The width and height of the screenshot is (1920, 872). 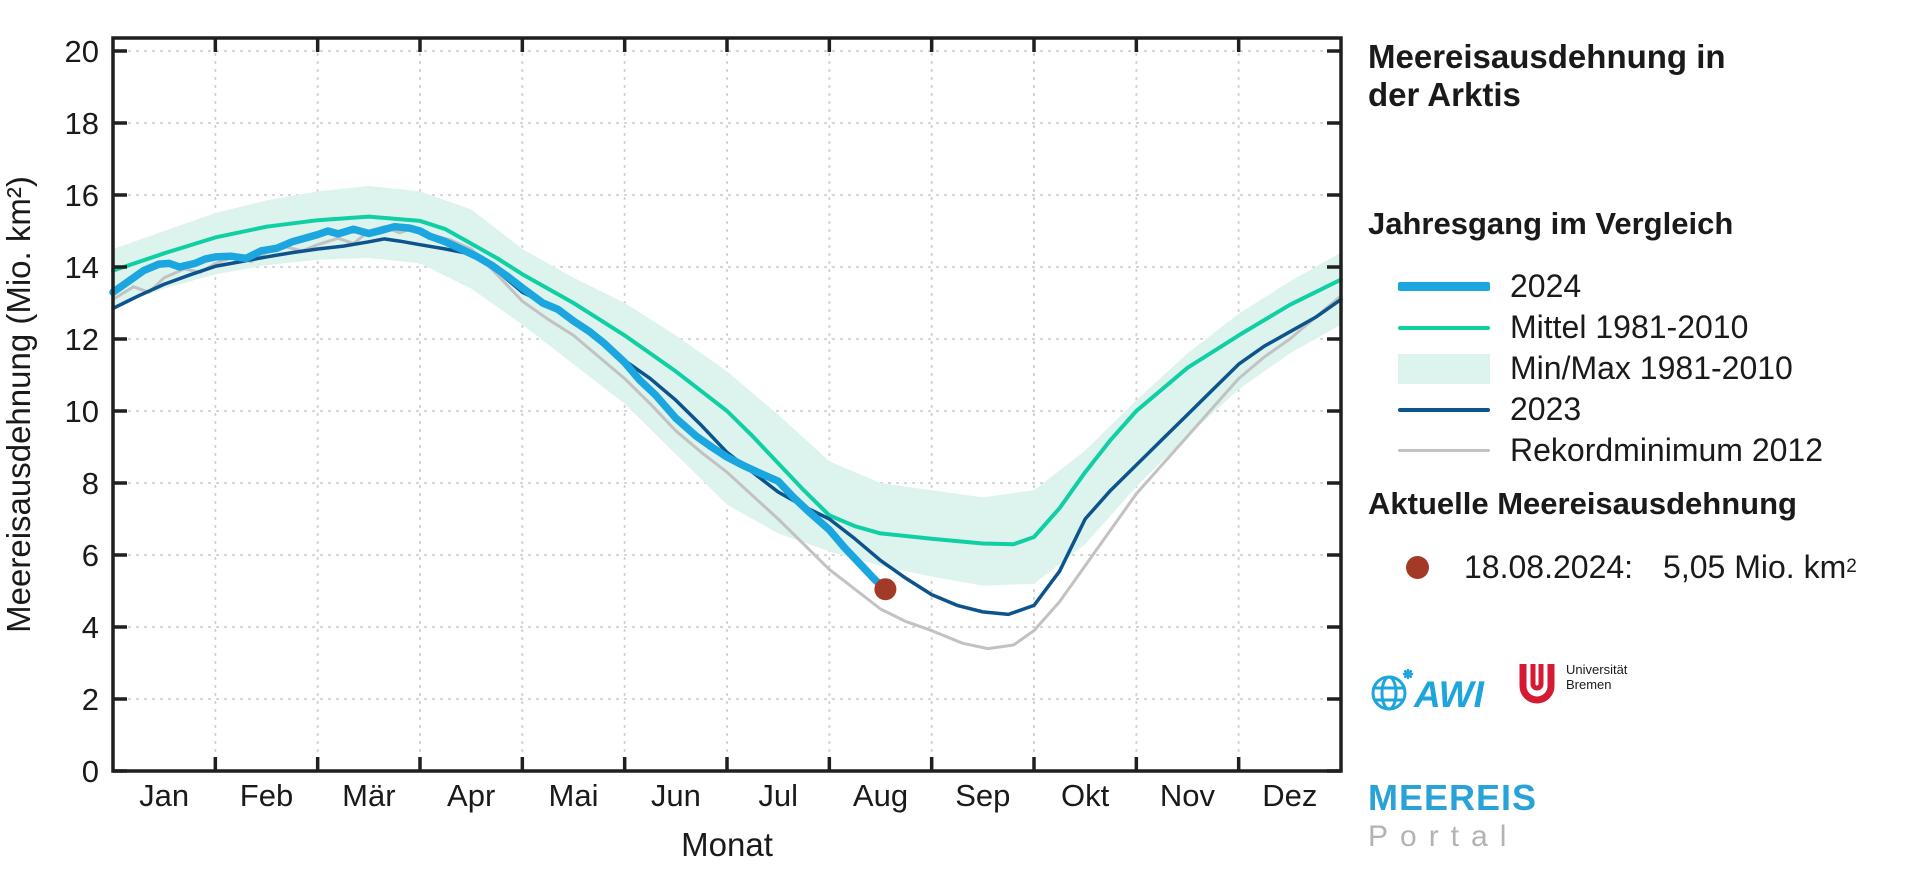 What do you see at coordinates (778, 795) in the screenshot?
I see `x-tick-label: Jul` at bounding box center [778, 795].